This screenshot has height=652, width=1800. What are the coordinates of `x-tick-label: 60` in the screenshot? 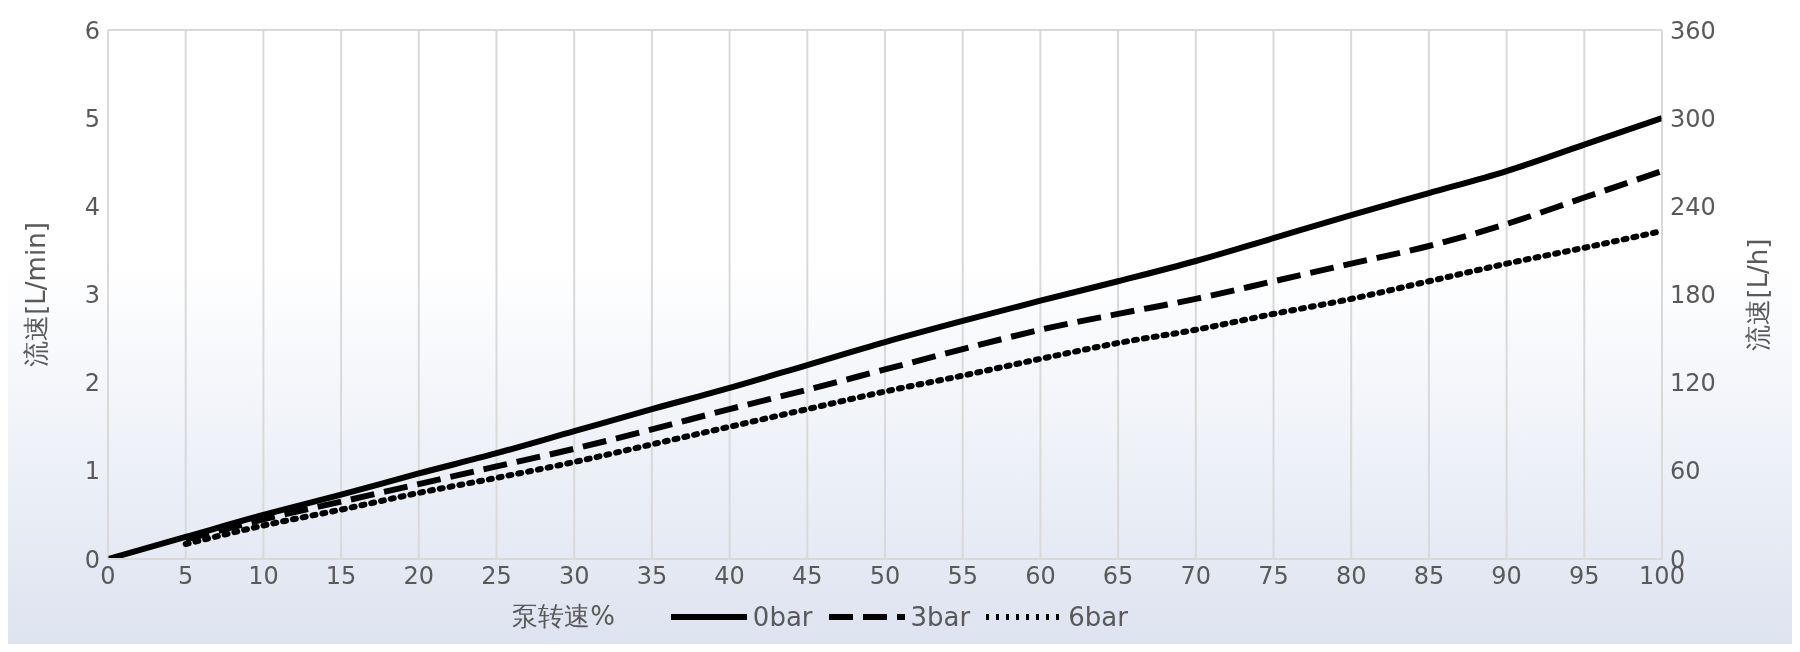 It's located at (1040, 576).